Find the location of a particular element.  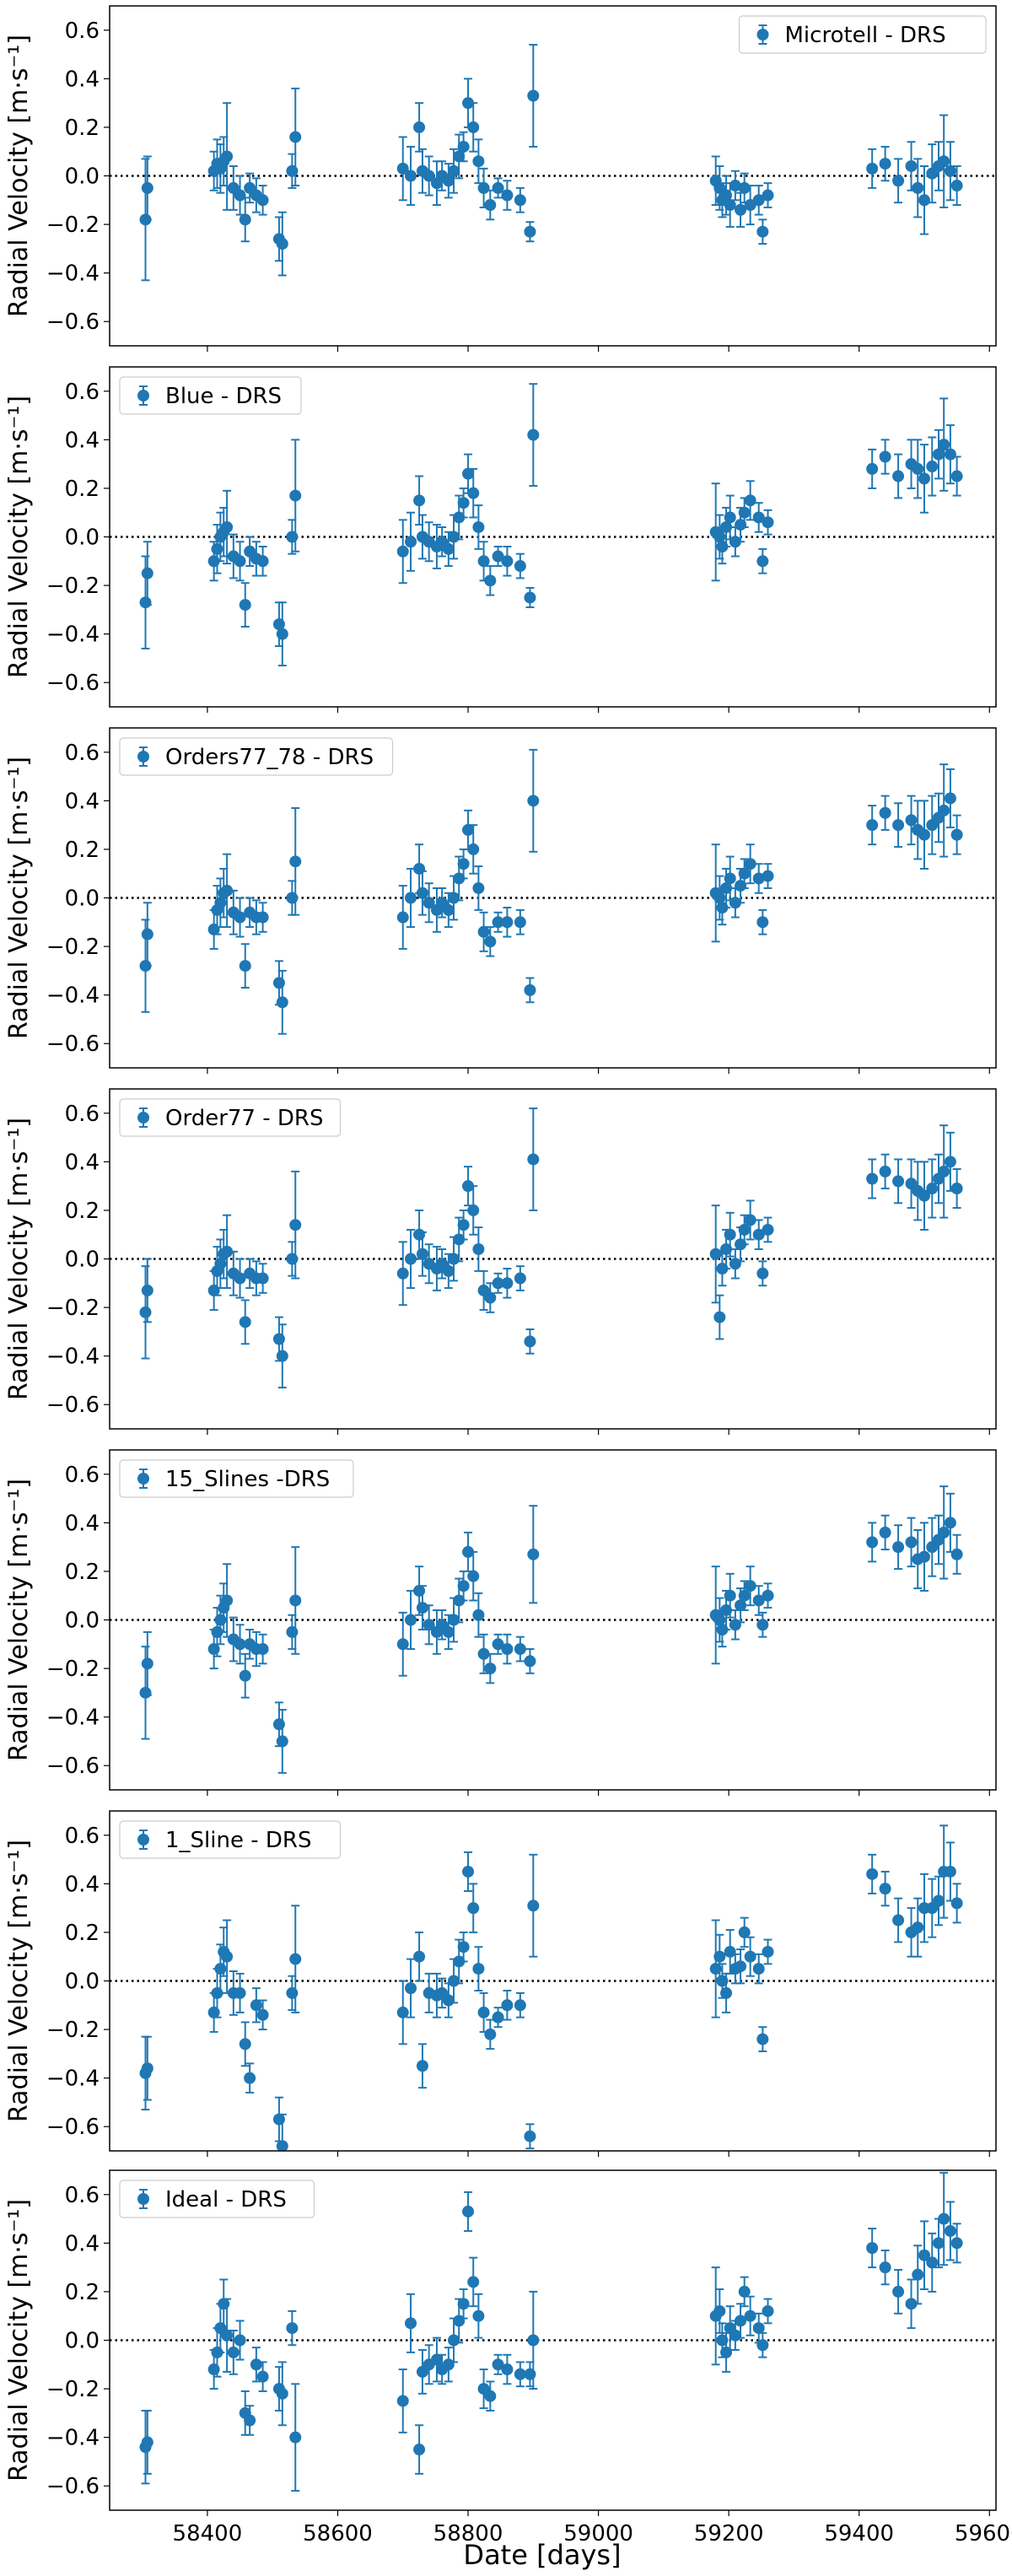

y-tick-label: −0.2 is located at coordinates (73, 1669).